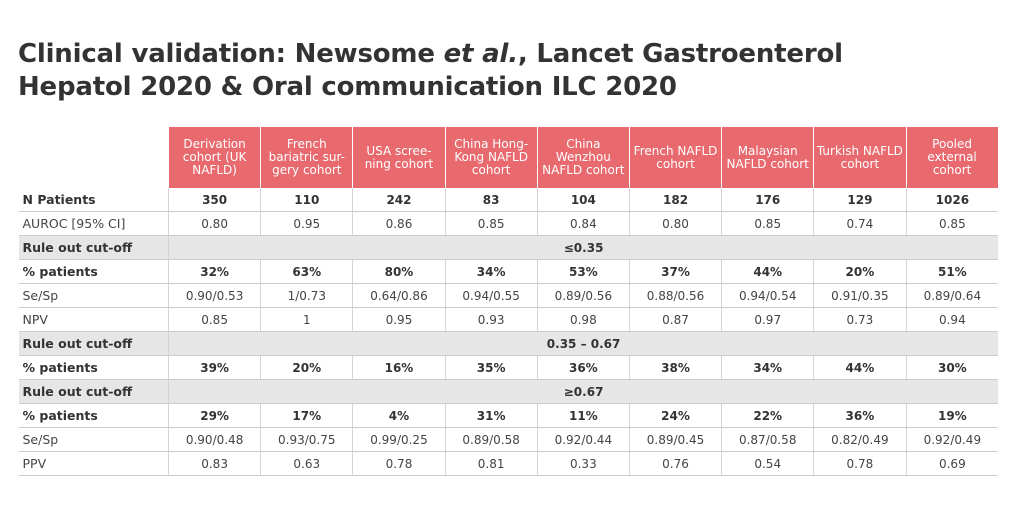  I want to click on table-row: N Patients 350 110 242 83 104 182 176 129 1026, so click(508, 200).